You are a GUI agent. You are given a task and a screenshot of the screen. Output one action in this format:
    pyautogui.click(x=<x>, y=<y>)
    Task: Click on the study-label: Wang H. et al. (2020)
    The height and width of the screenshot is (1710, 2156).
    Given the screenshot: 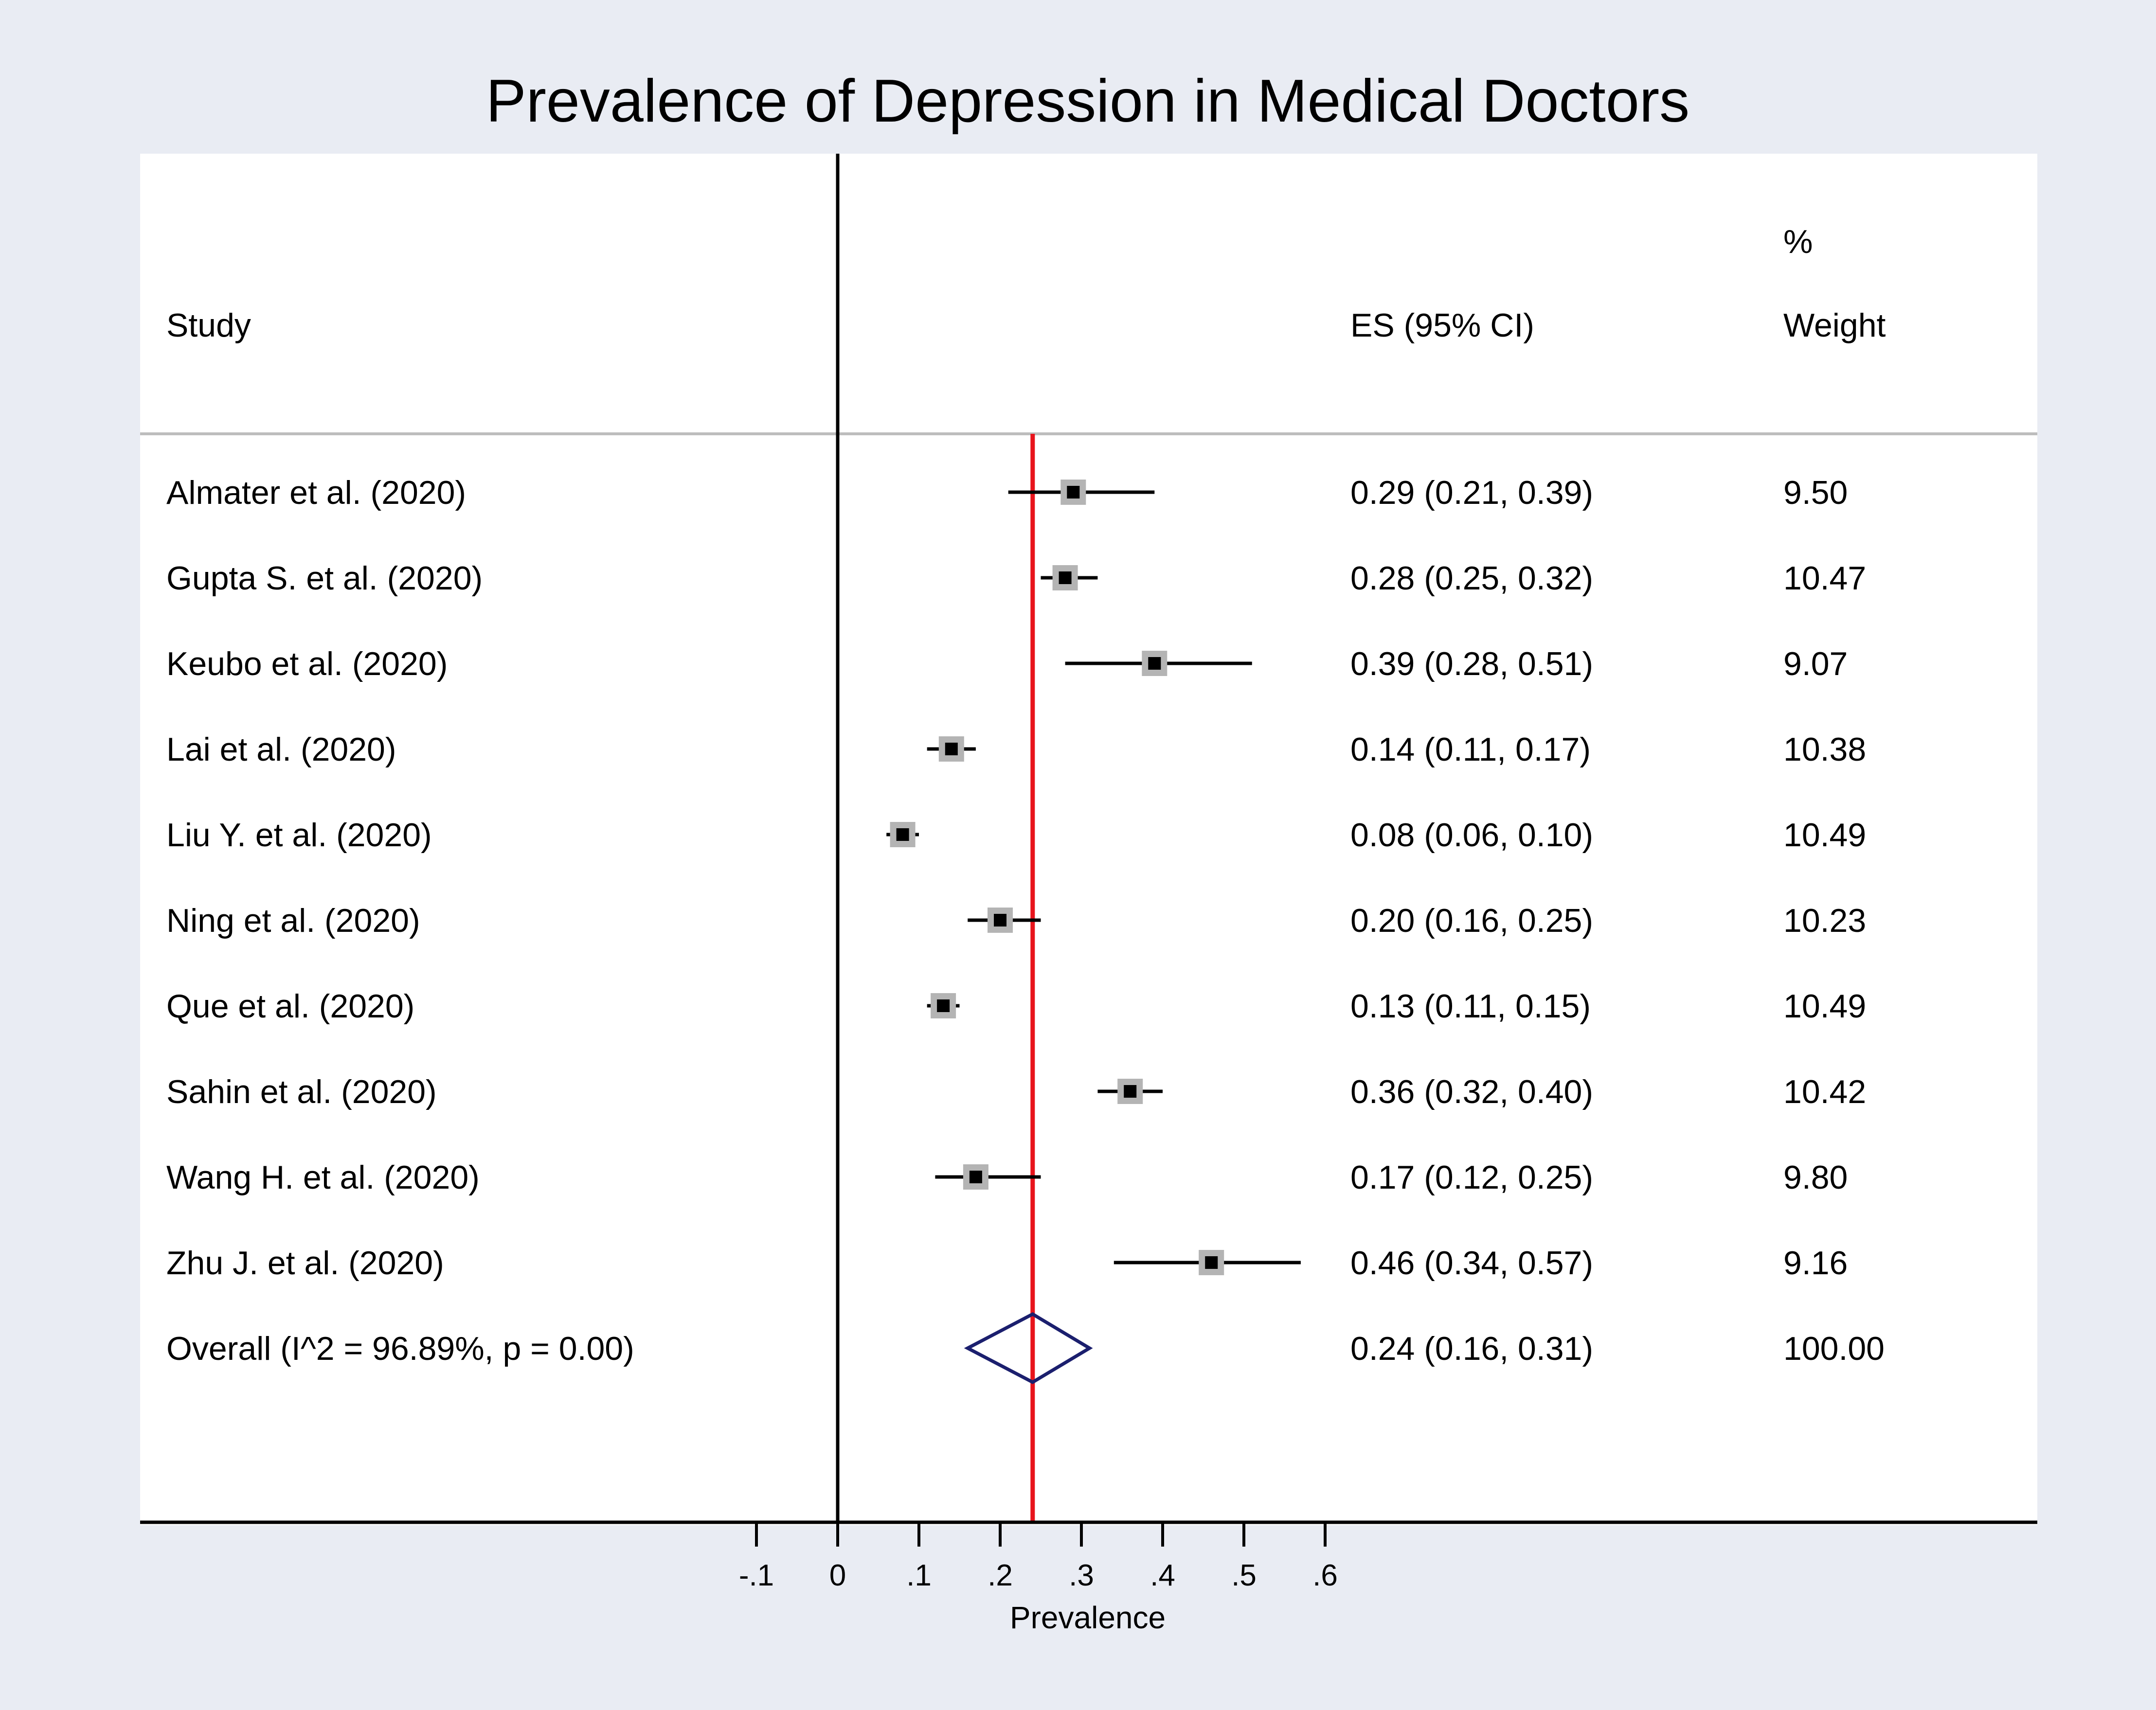 What is the action you would take?
    pyautogui.click(x=323, y=1178)
    